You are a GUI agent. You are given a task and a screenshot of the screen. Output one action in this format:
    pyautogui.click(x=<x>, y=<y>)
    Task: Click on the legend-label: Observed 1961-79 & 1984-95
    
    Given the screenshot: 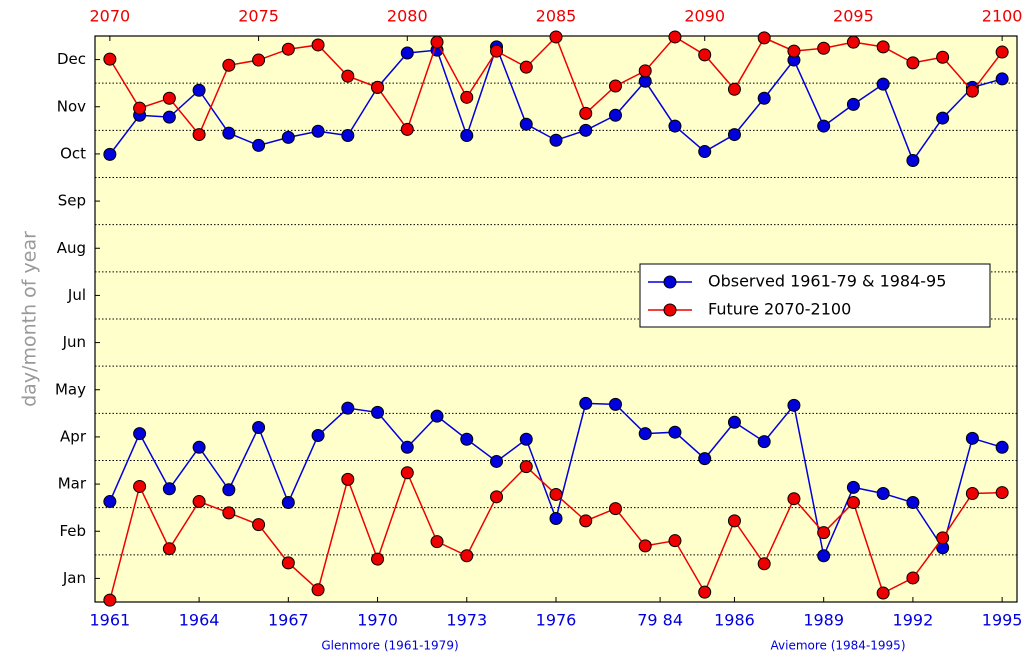 What is the action you would take?
    pyautogui.click(x=827, y=281)
    